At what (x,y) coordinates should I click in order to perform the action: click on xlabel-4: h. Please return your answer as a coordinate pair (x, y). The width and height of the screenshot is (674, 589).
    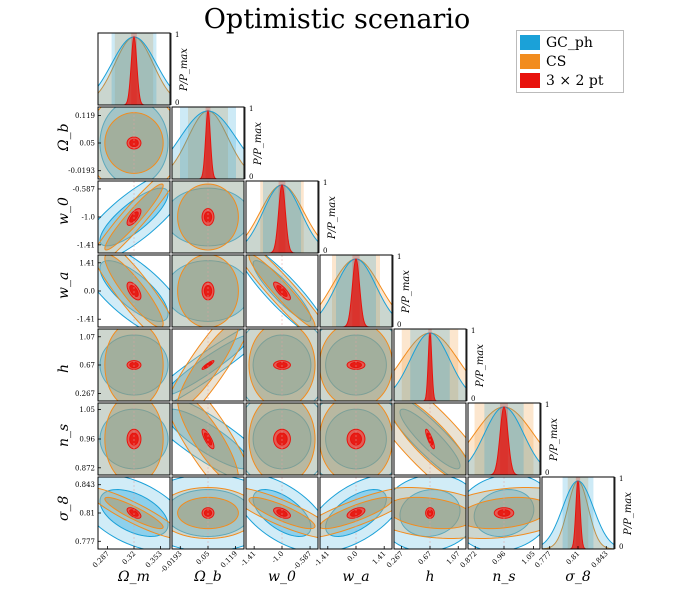
    Looking at the image, I should click on (429, 577).